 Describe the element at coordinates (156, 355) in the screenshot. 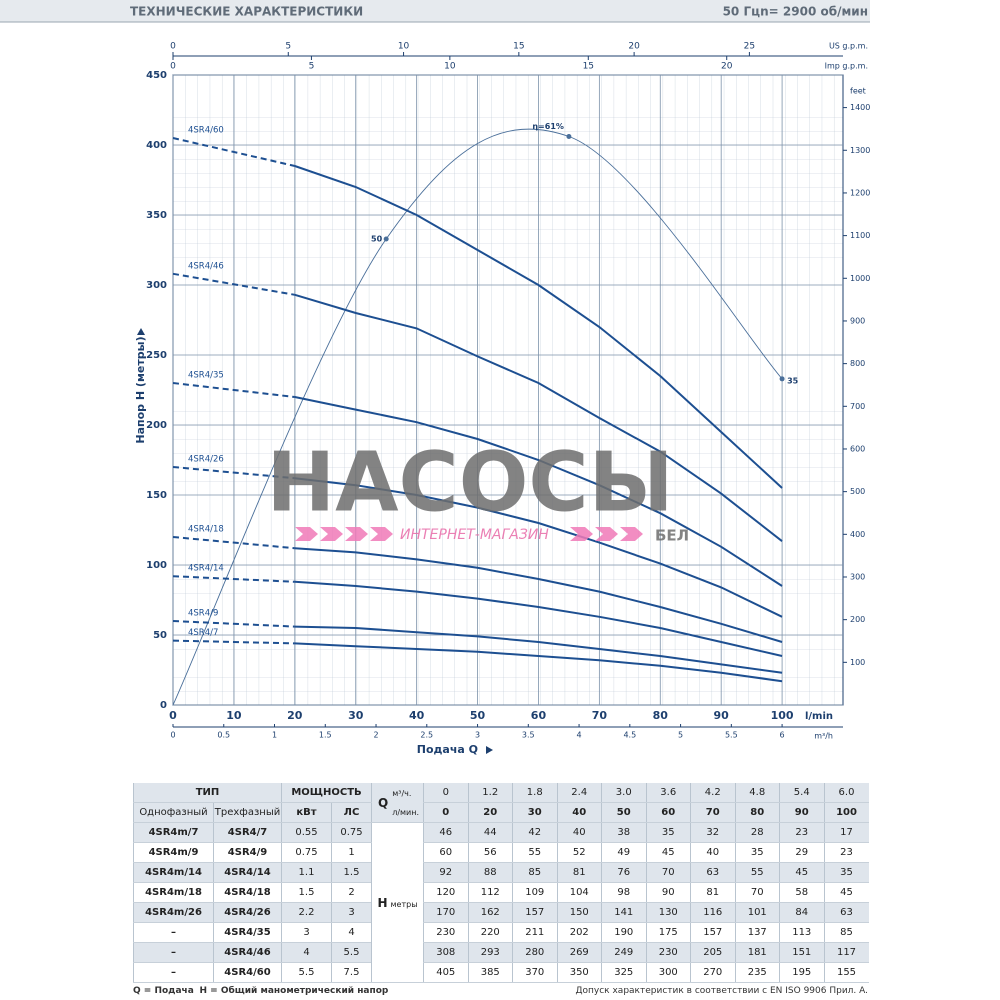

I see `y-tick-label: 250` at that location.